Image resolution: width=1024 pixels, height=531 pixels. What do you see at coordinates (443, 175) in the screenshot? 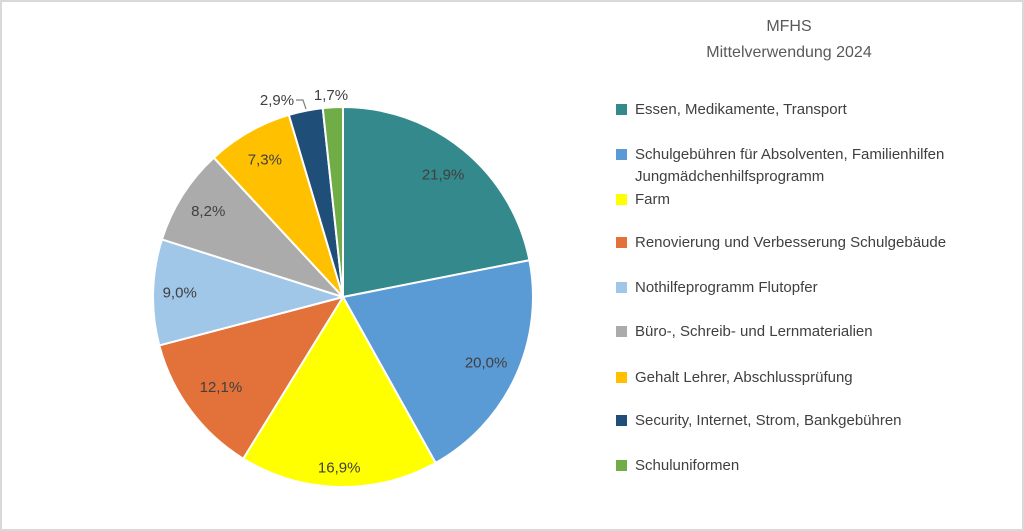
I see `pie-value-label: 21,9%` at bounding box center [443, 175].